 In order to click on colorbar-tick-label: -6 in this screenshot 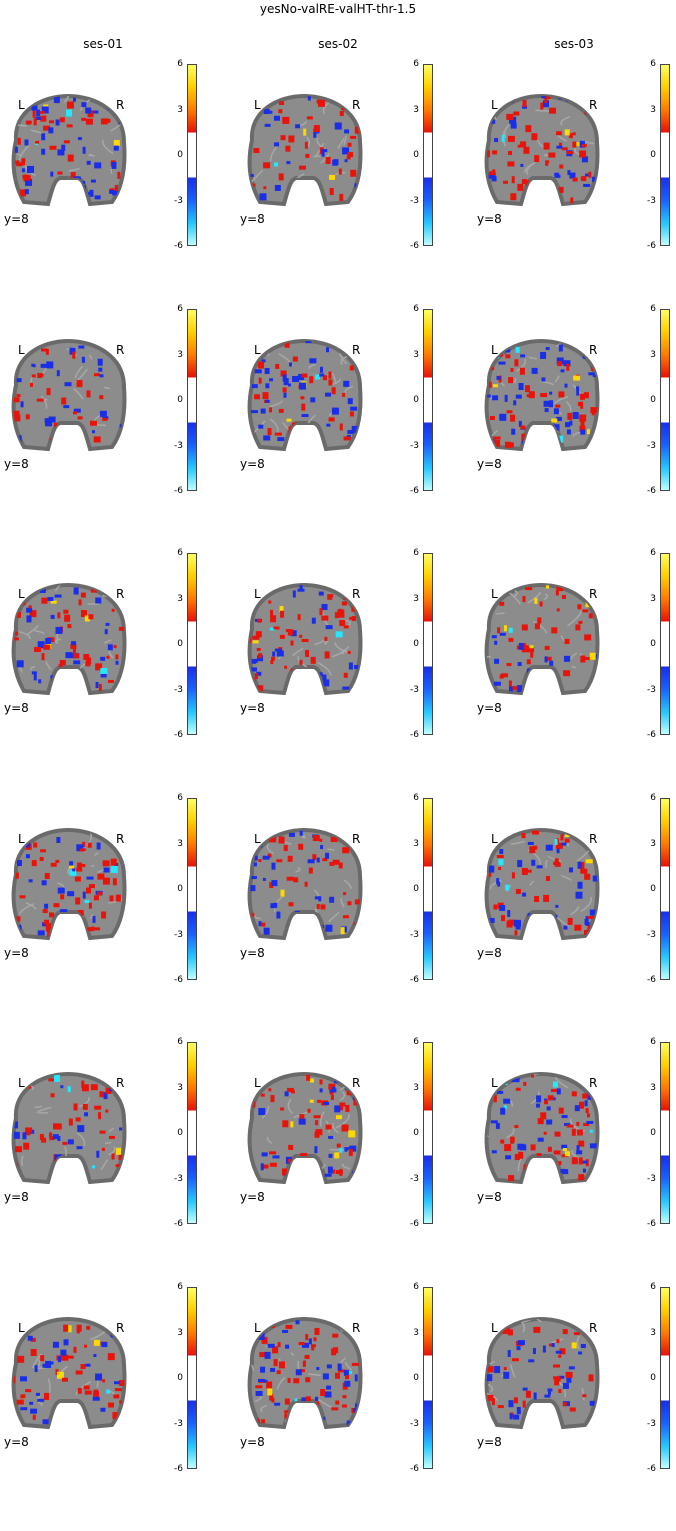, I will do `click(651, 246)`.